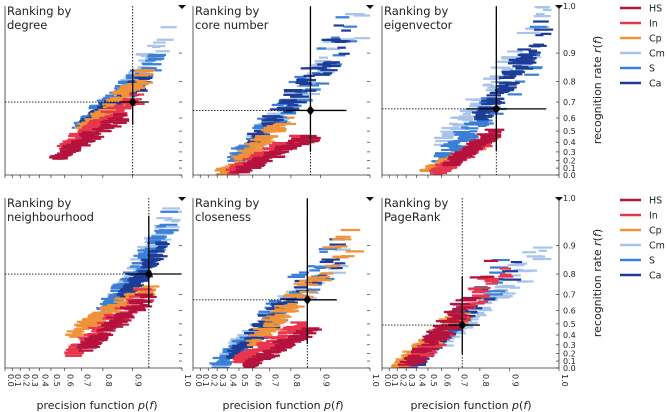  What do you see at coordinates (597, 98) in the screenshot?
I see `y-axis-label-prefix: recognition rate` at bounding box center [597, 98].